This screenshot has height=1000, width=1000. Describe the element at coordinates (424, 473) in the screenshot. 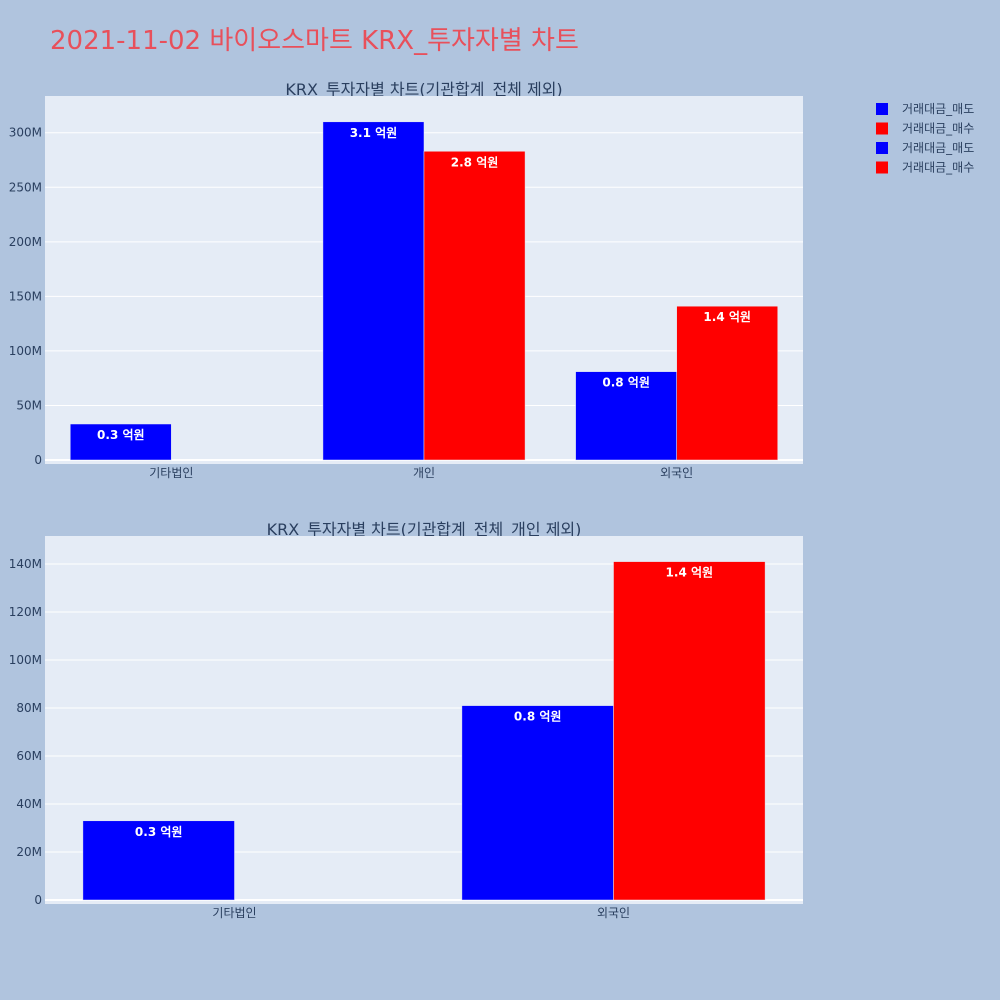

I see `x-tick-label: 개인` at that location.